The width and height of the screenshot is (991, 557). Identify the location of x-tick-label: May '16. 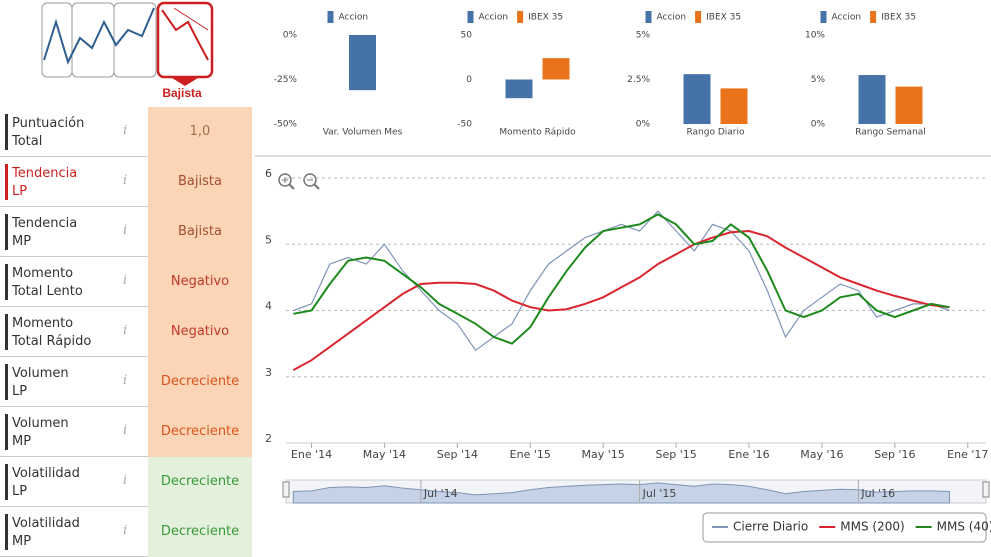
(821, 454).